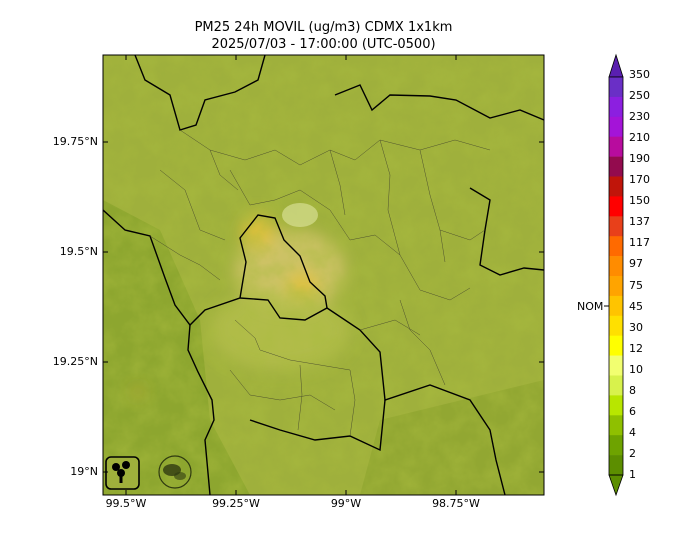  What do you see at coordinates (636, 285) in the screenshot?
I see `colorbar-label: 75` at bounding box center [636, 285].